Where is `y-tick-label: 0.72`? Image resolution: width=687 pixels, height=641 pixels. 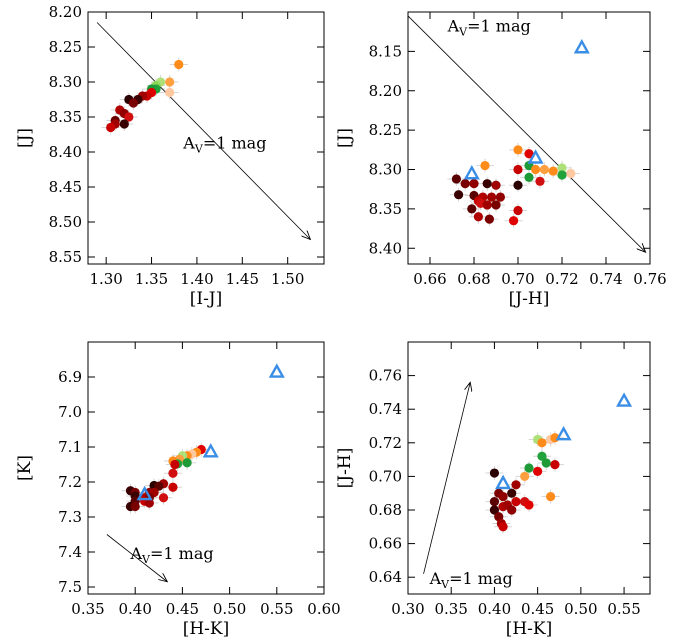 y-tick-label: 0.72 is located at coordinates (385, 443).